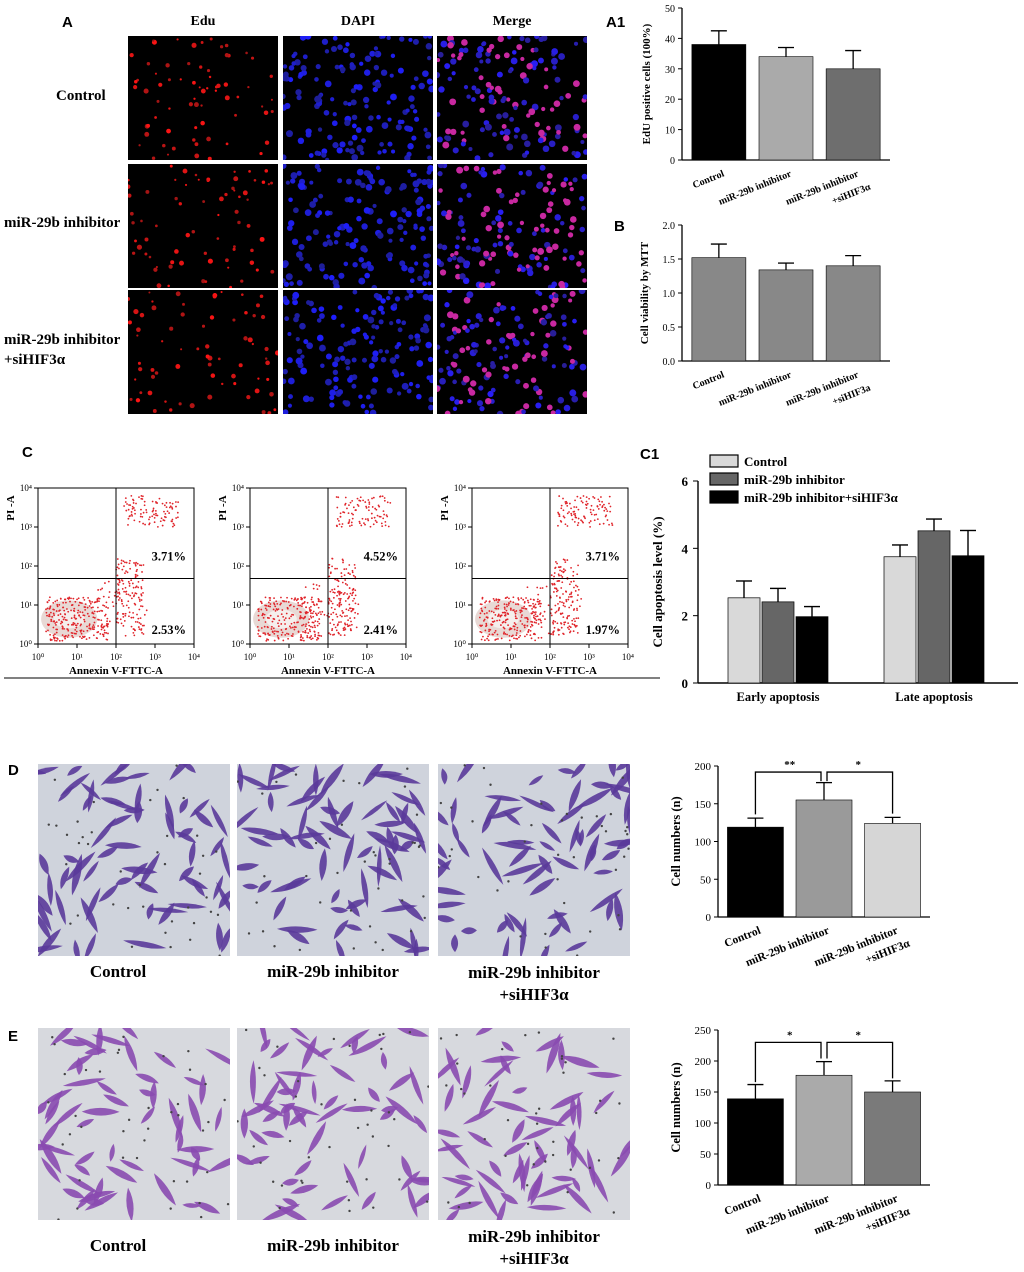 This screenshot has height=1272, width=1024. I want to click on transwell-image-e-inhibitor-sihif3a, so click(534, 1124).